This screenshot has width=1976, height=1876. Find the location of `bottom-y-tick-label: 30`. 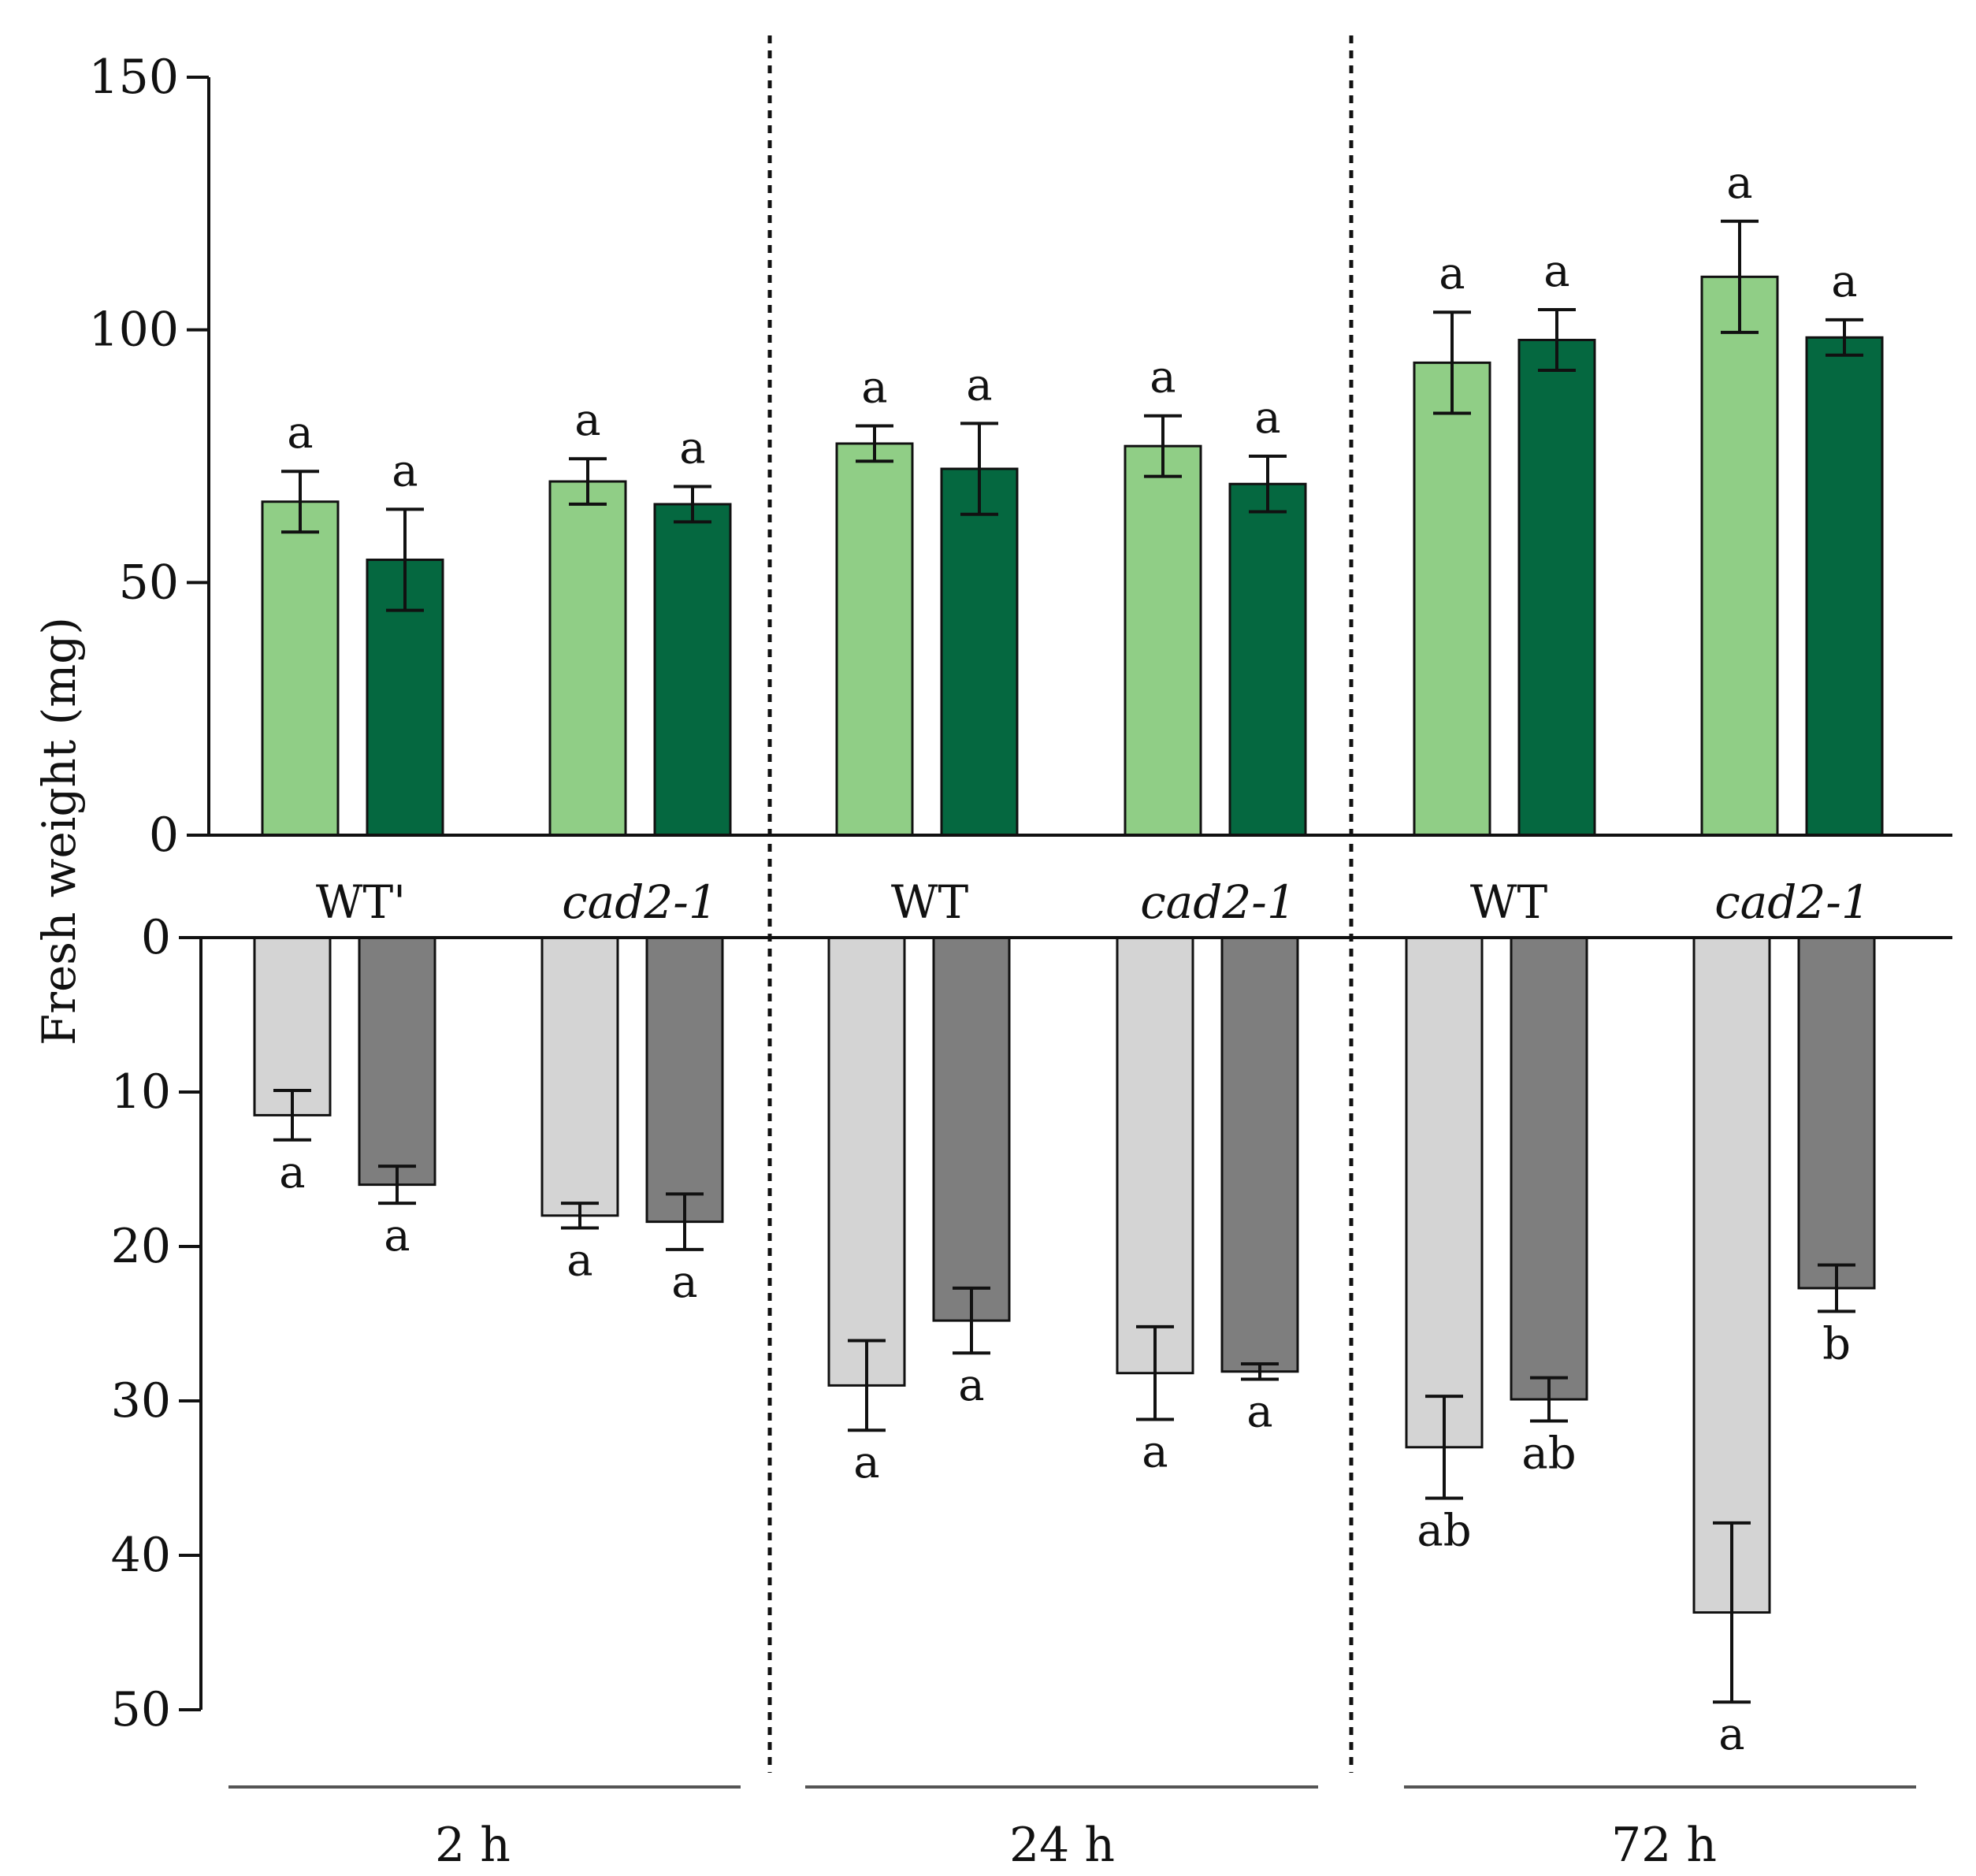

bottom-y-tick-label: 30 is located at coordinates (141, 1400).